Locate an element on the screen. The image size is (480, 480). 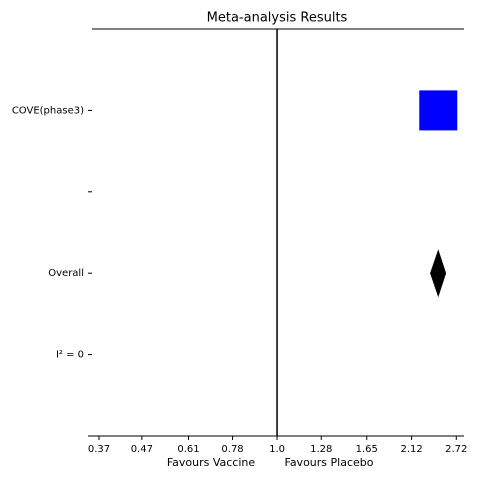
y-tick-label: COVE(phase3) is located at coordinates (48, 110).